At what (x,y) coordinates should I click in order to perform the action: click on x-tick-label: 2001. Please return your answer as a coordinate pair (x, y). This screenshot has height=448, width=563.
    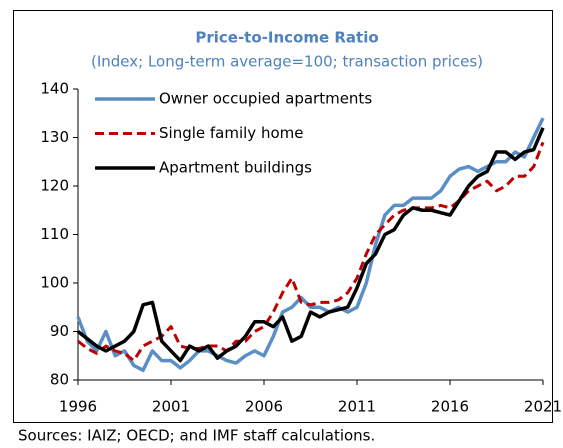
    Looking at the image, I should click on (171, 407).